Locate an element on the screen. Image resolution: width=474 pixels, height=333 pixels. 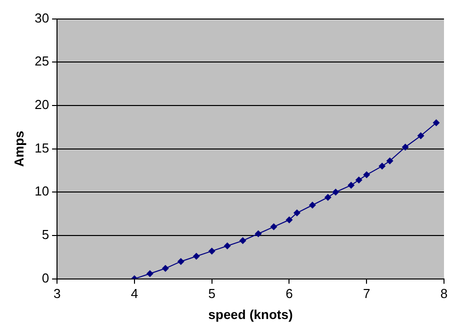
y-tick-label: 10 is located at coordinates (42, 191).